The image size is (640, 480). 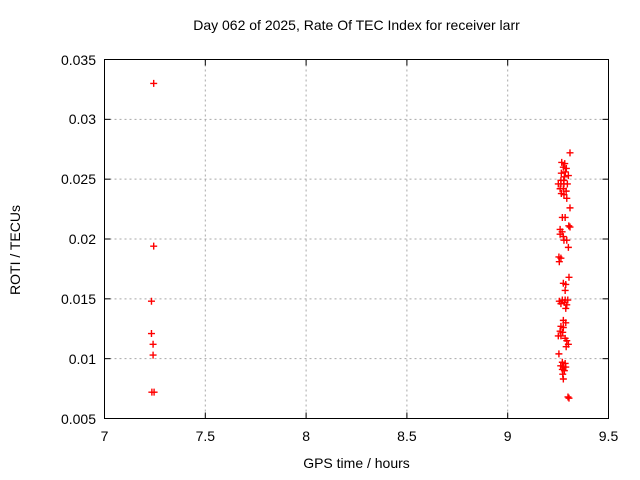 I want to click on x-axis-label: GPS time / hours, so click(x=356, y=463).